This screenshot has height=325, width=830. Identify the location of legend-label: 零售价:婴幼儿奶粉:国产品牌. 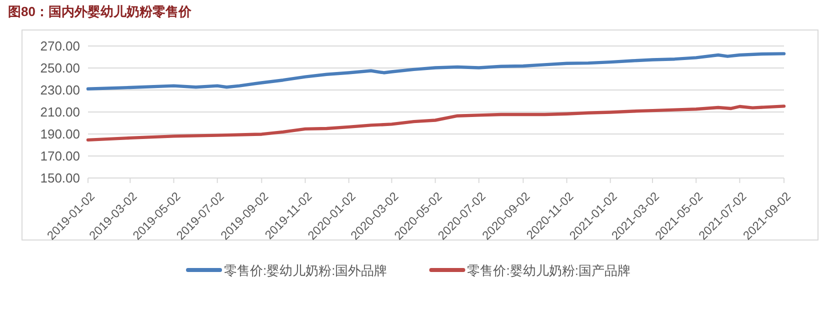
(548, 270).